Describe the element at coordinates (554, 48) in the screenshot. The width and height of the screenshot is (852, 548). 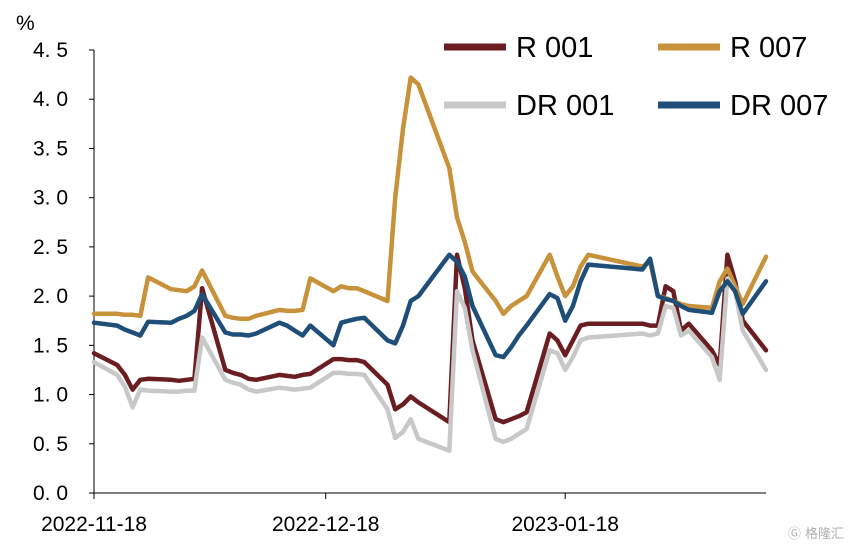
I see `legend-label: R 001` at that location.